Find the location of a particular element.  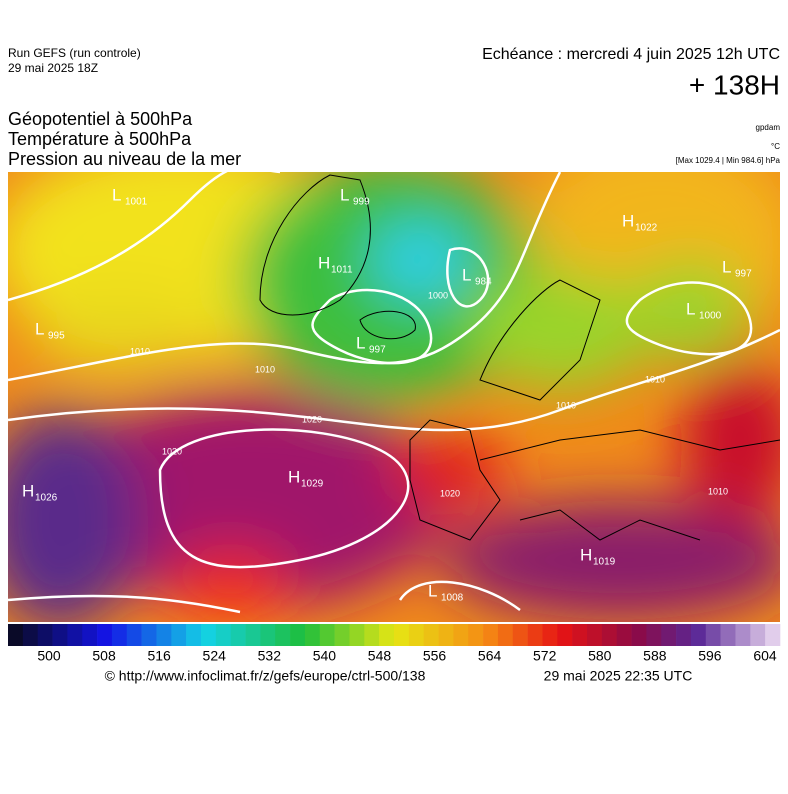

colorbar-tick-label: 516 is located at coordinates (159, 656).